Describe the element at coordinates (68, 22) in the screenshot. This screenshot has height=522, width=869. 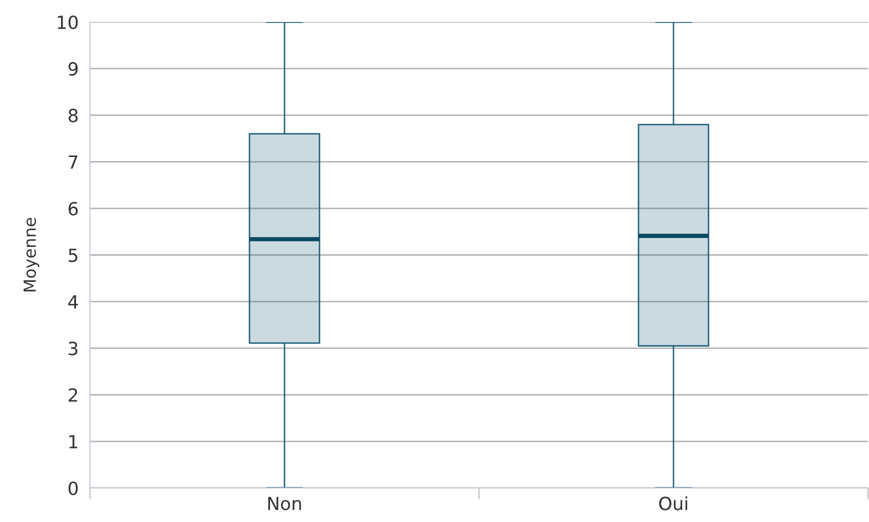
I see `y-tick-label: 10` at that location.